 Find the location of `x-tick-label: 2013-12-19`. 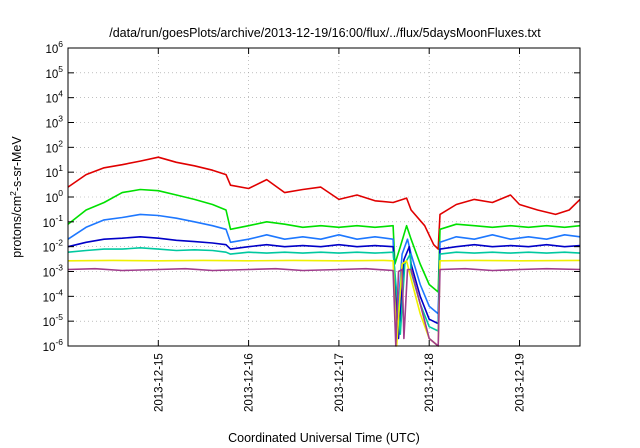

x-tick-label: 2013-12-19 is located at coordinates (520, 382).